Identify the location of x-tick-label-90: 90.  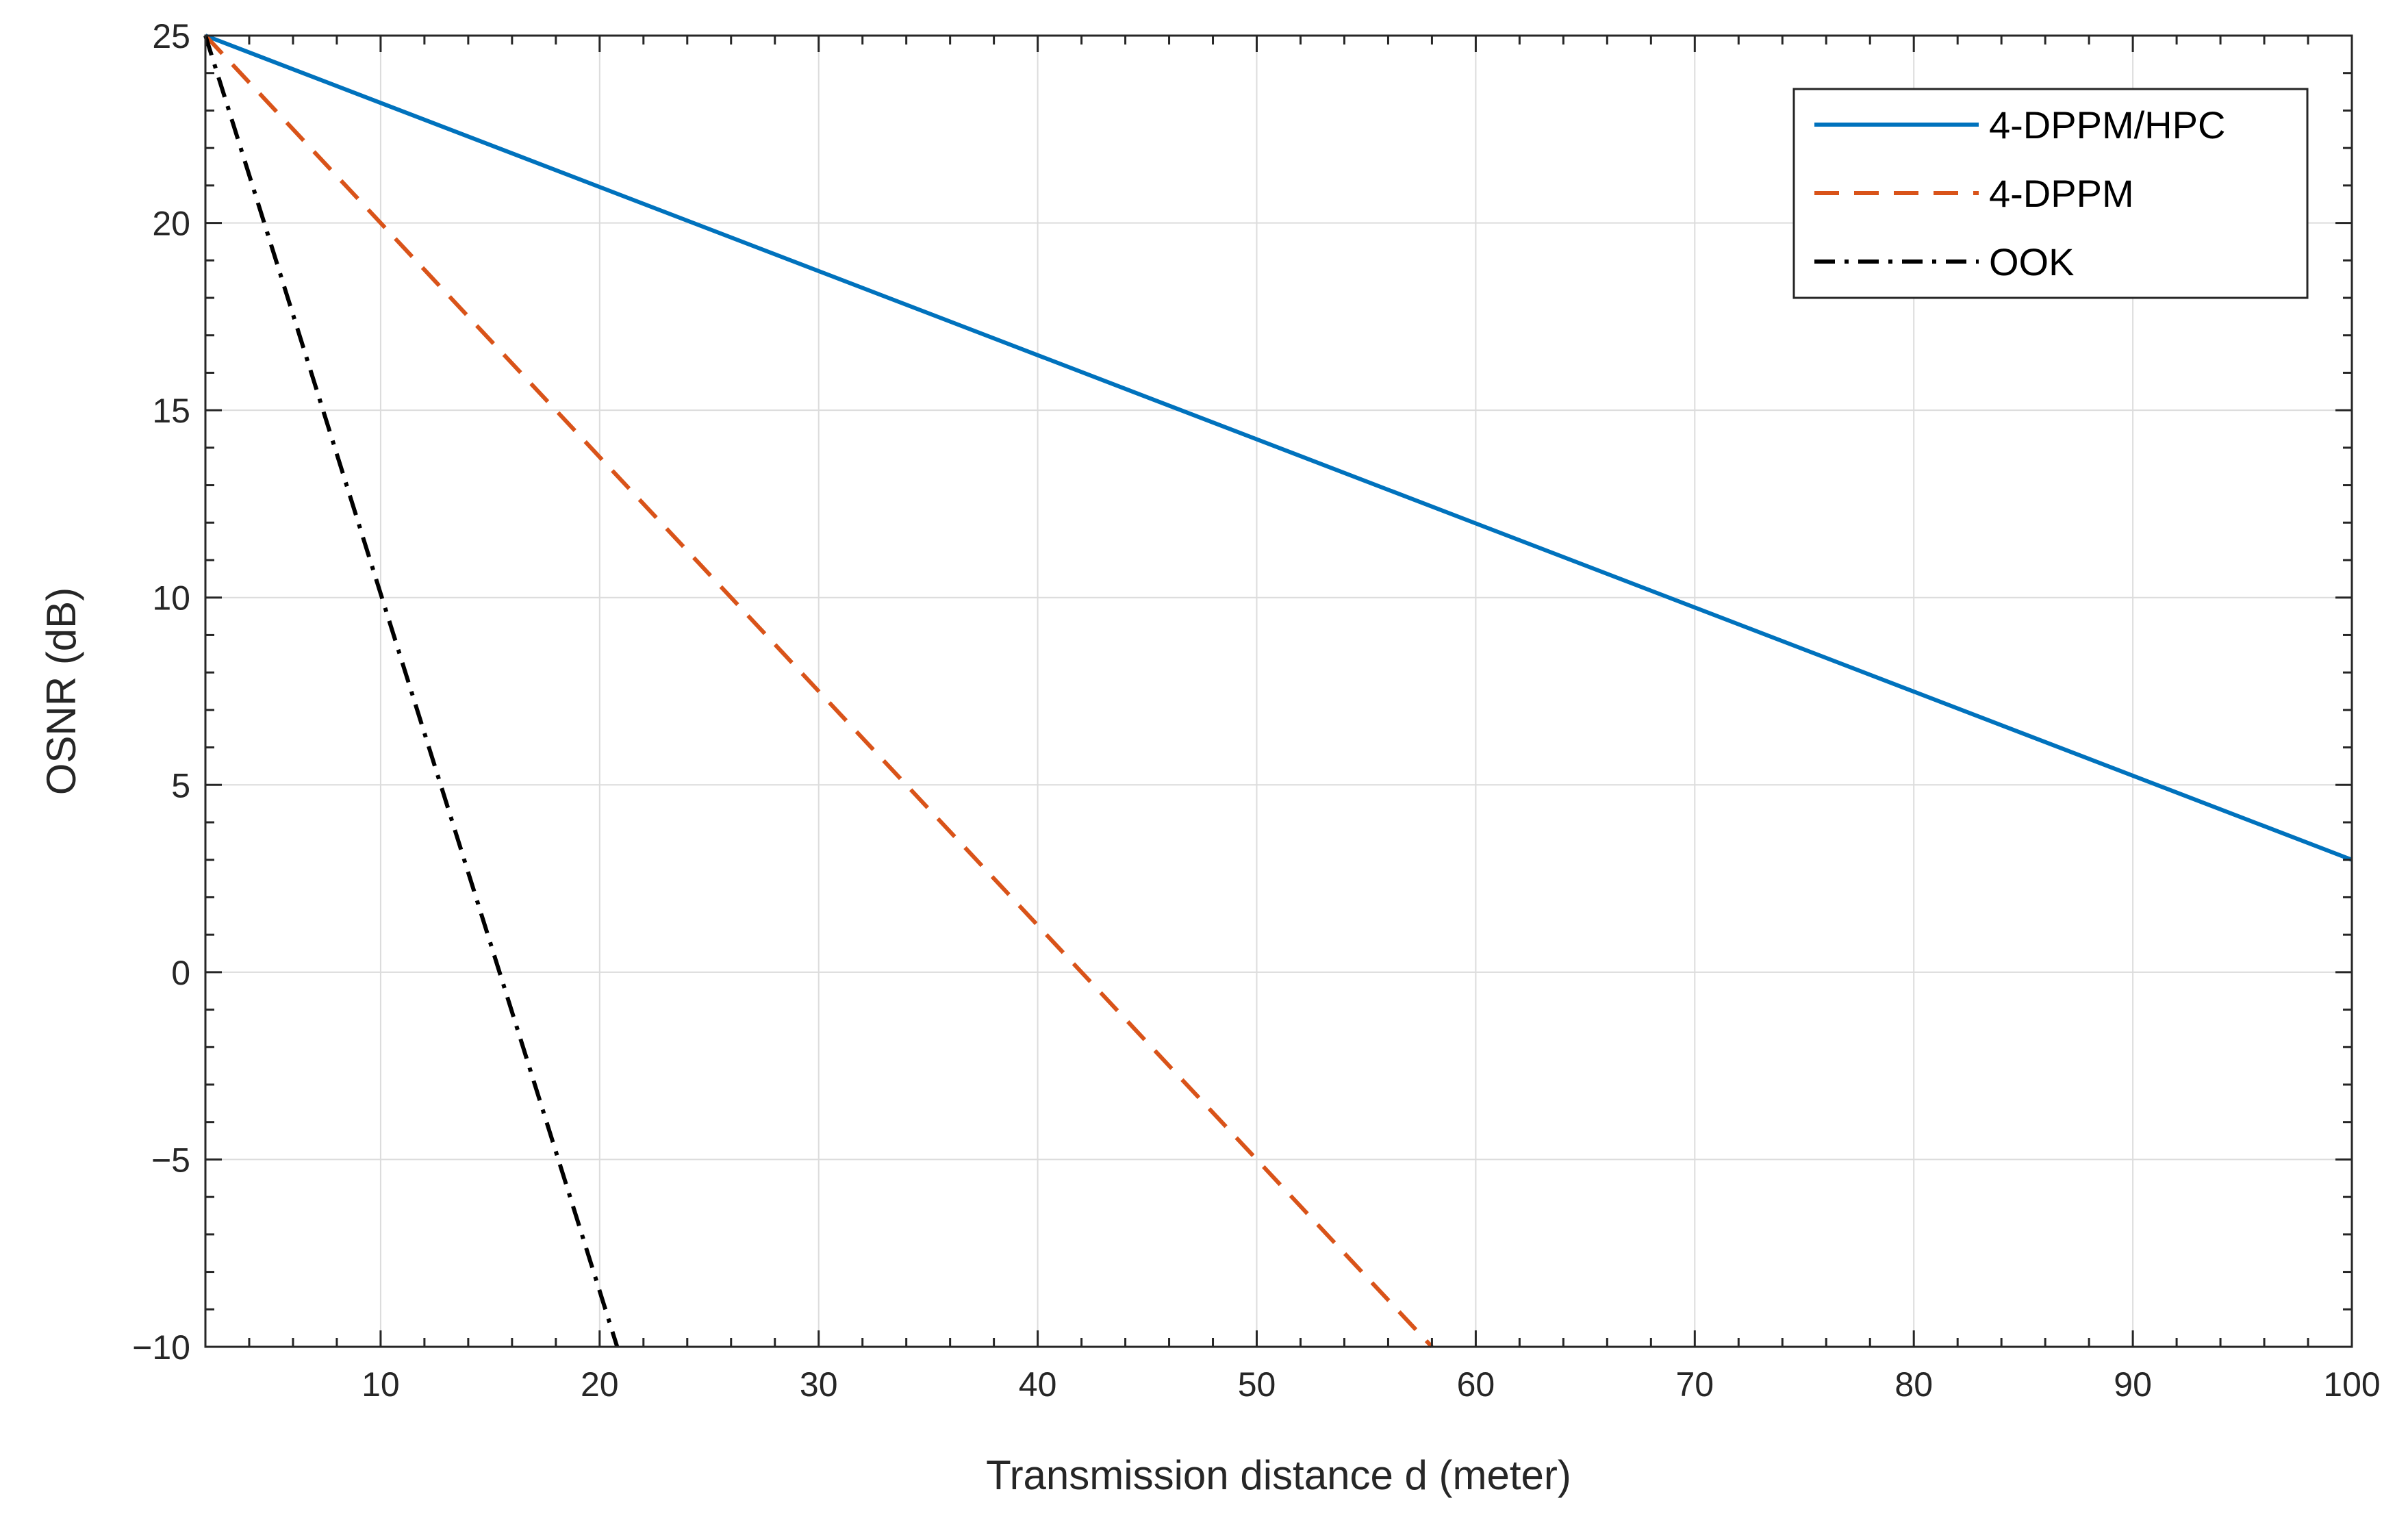
(2133, 1384).